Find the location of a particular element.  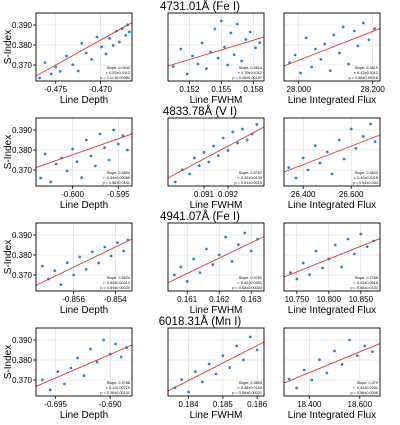

fit-stats-text: r: 0.40±0.0116 is located at coordinates (366, 178).